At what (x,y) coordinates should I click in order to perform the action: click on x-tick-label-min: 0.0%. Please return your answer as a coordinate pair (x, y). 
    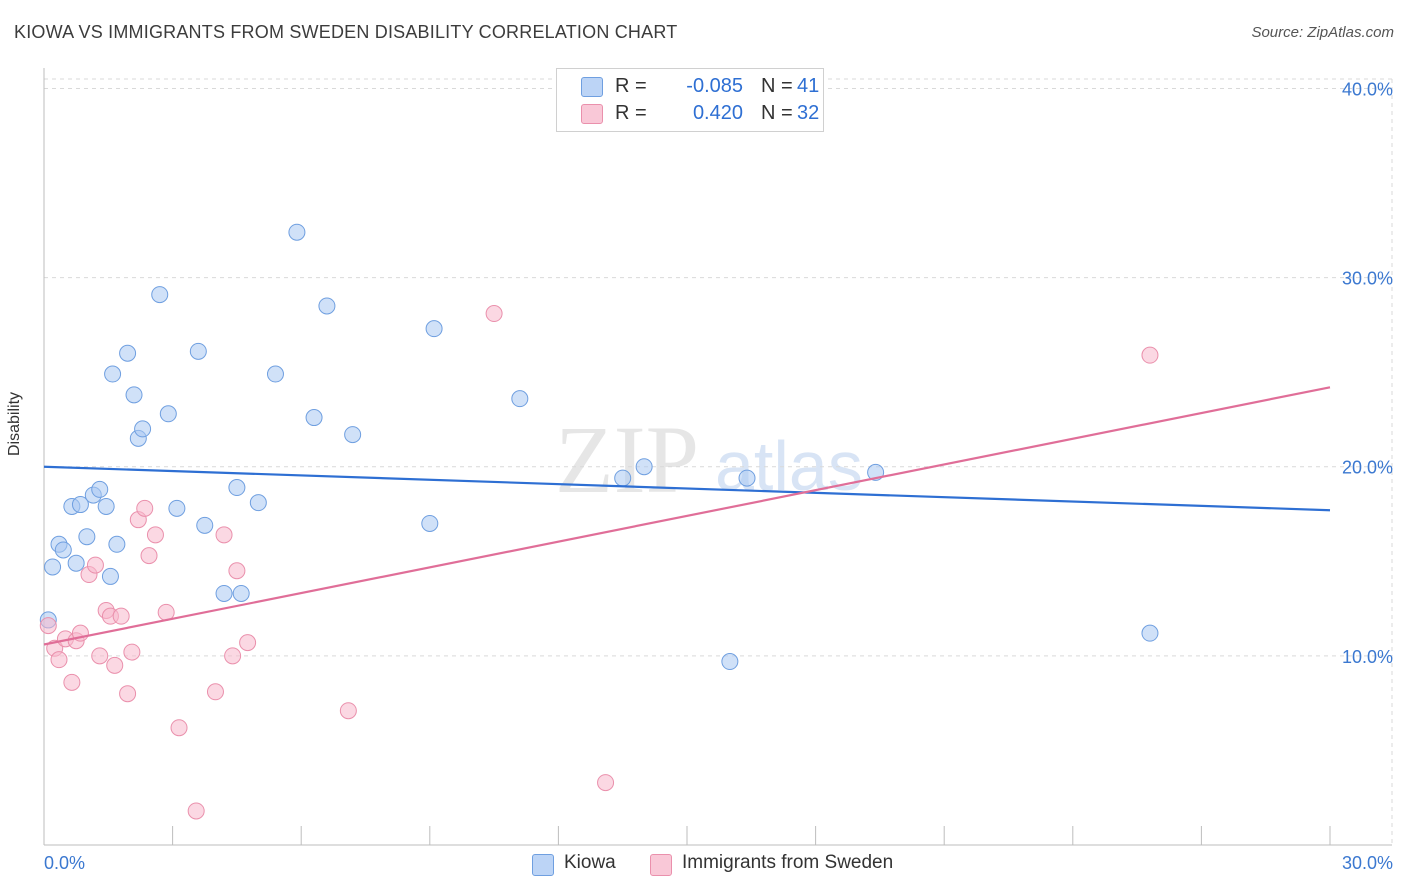
    Looking at the image, I should click on (64, 863).